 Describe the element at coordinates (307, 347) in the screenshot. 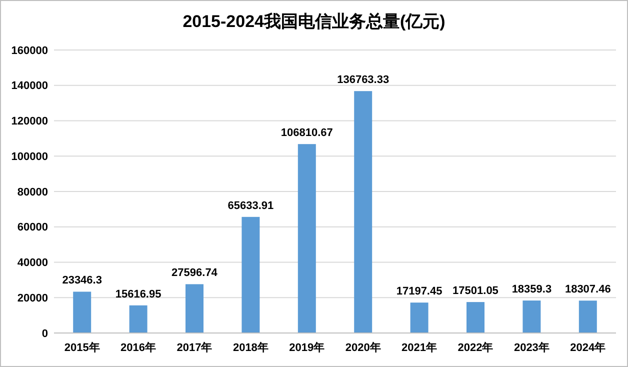

I see `x-tick-label: 2019年` at that location.